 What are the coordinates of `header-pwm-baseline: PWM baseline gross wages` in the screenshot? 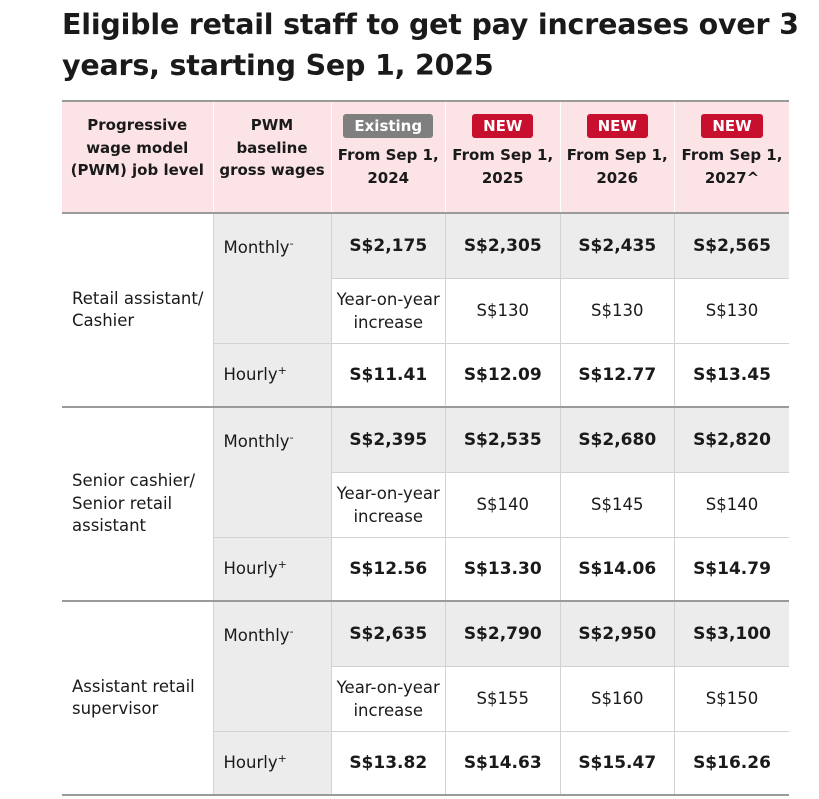 It's located at (272, 157).